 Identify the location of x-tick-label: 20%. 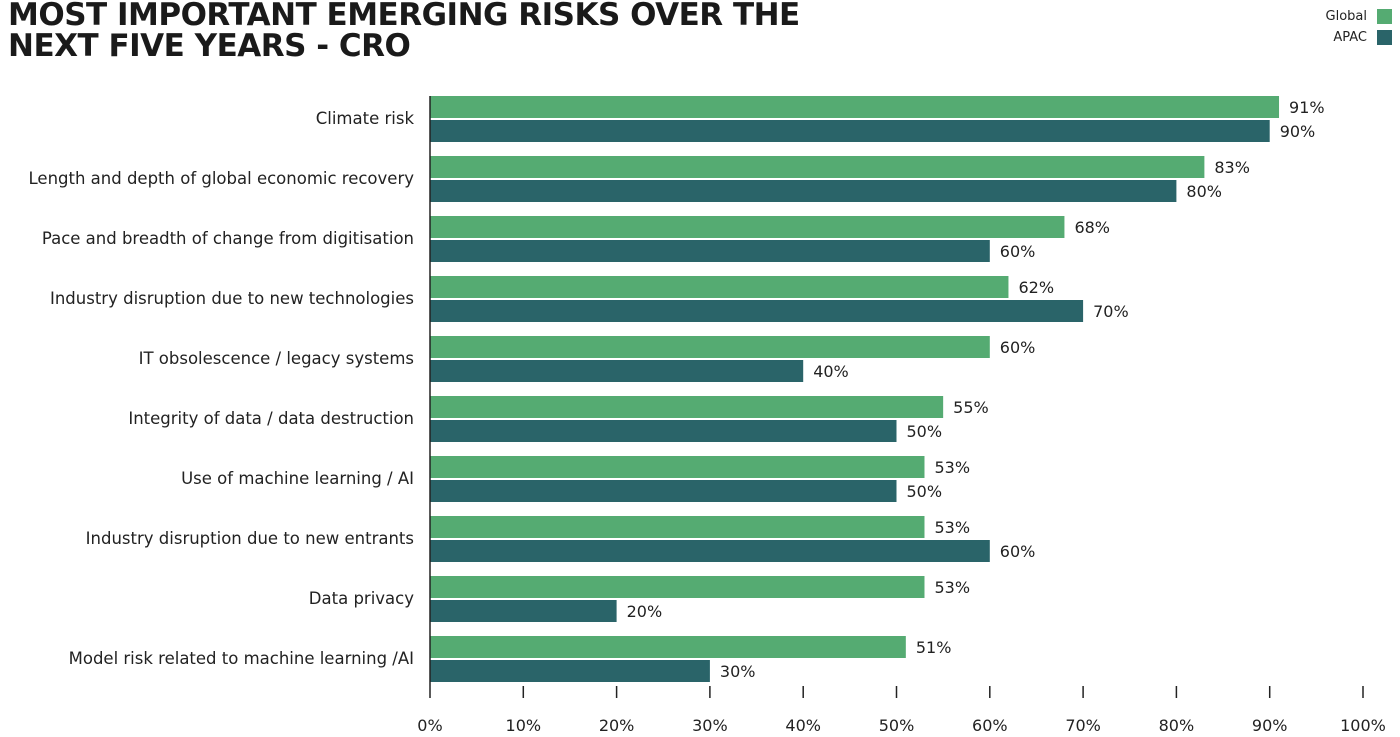
(617, 725).